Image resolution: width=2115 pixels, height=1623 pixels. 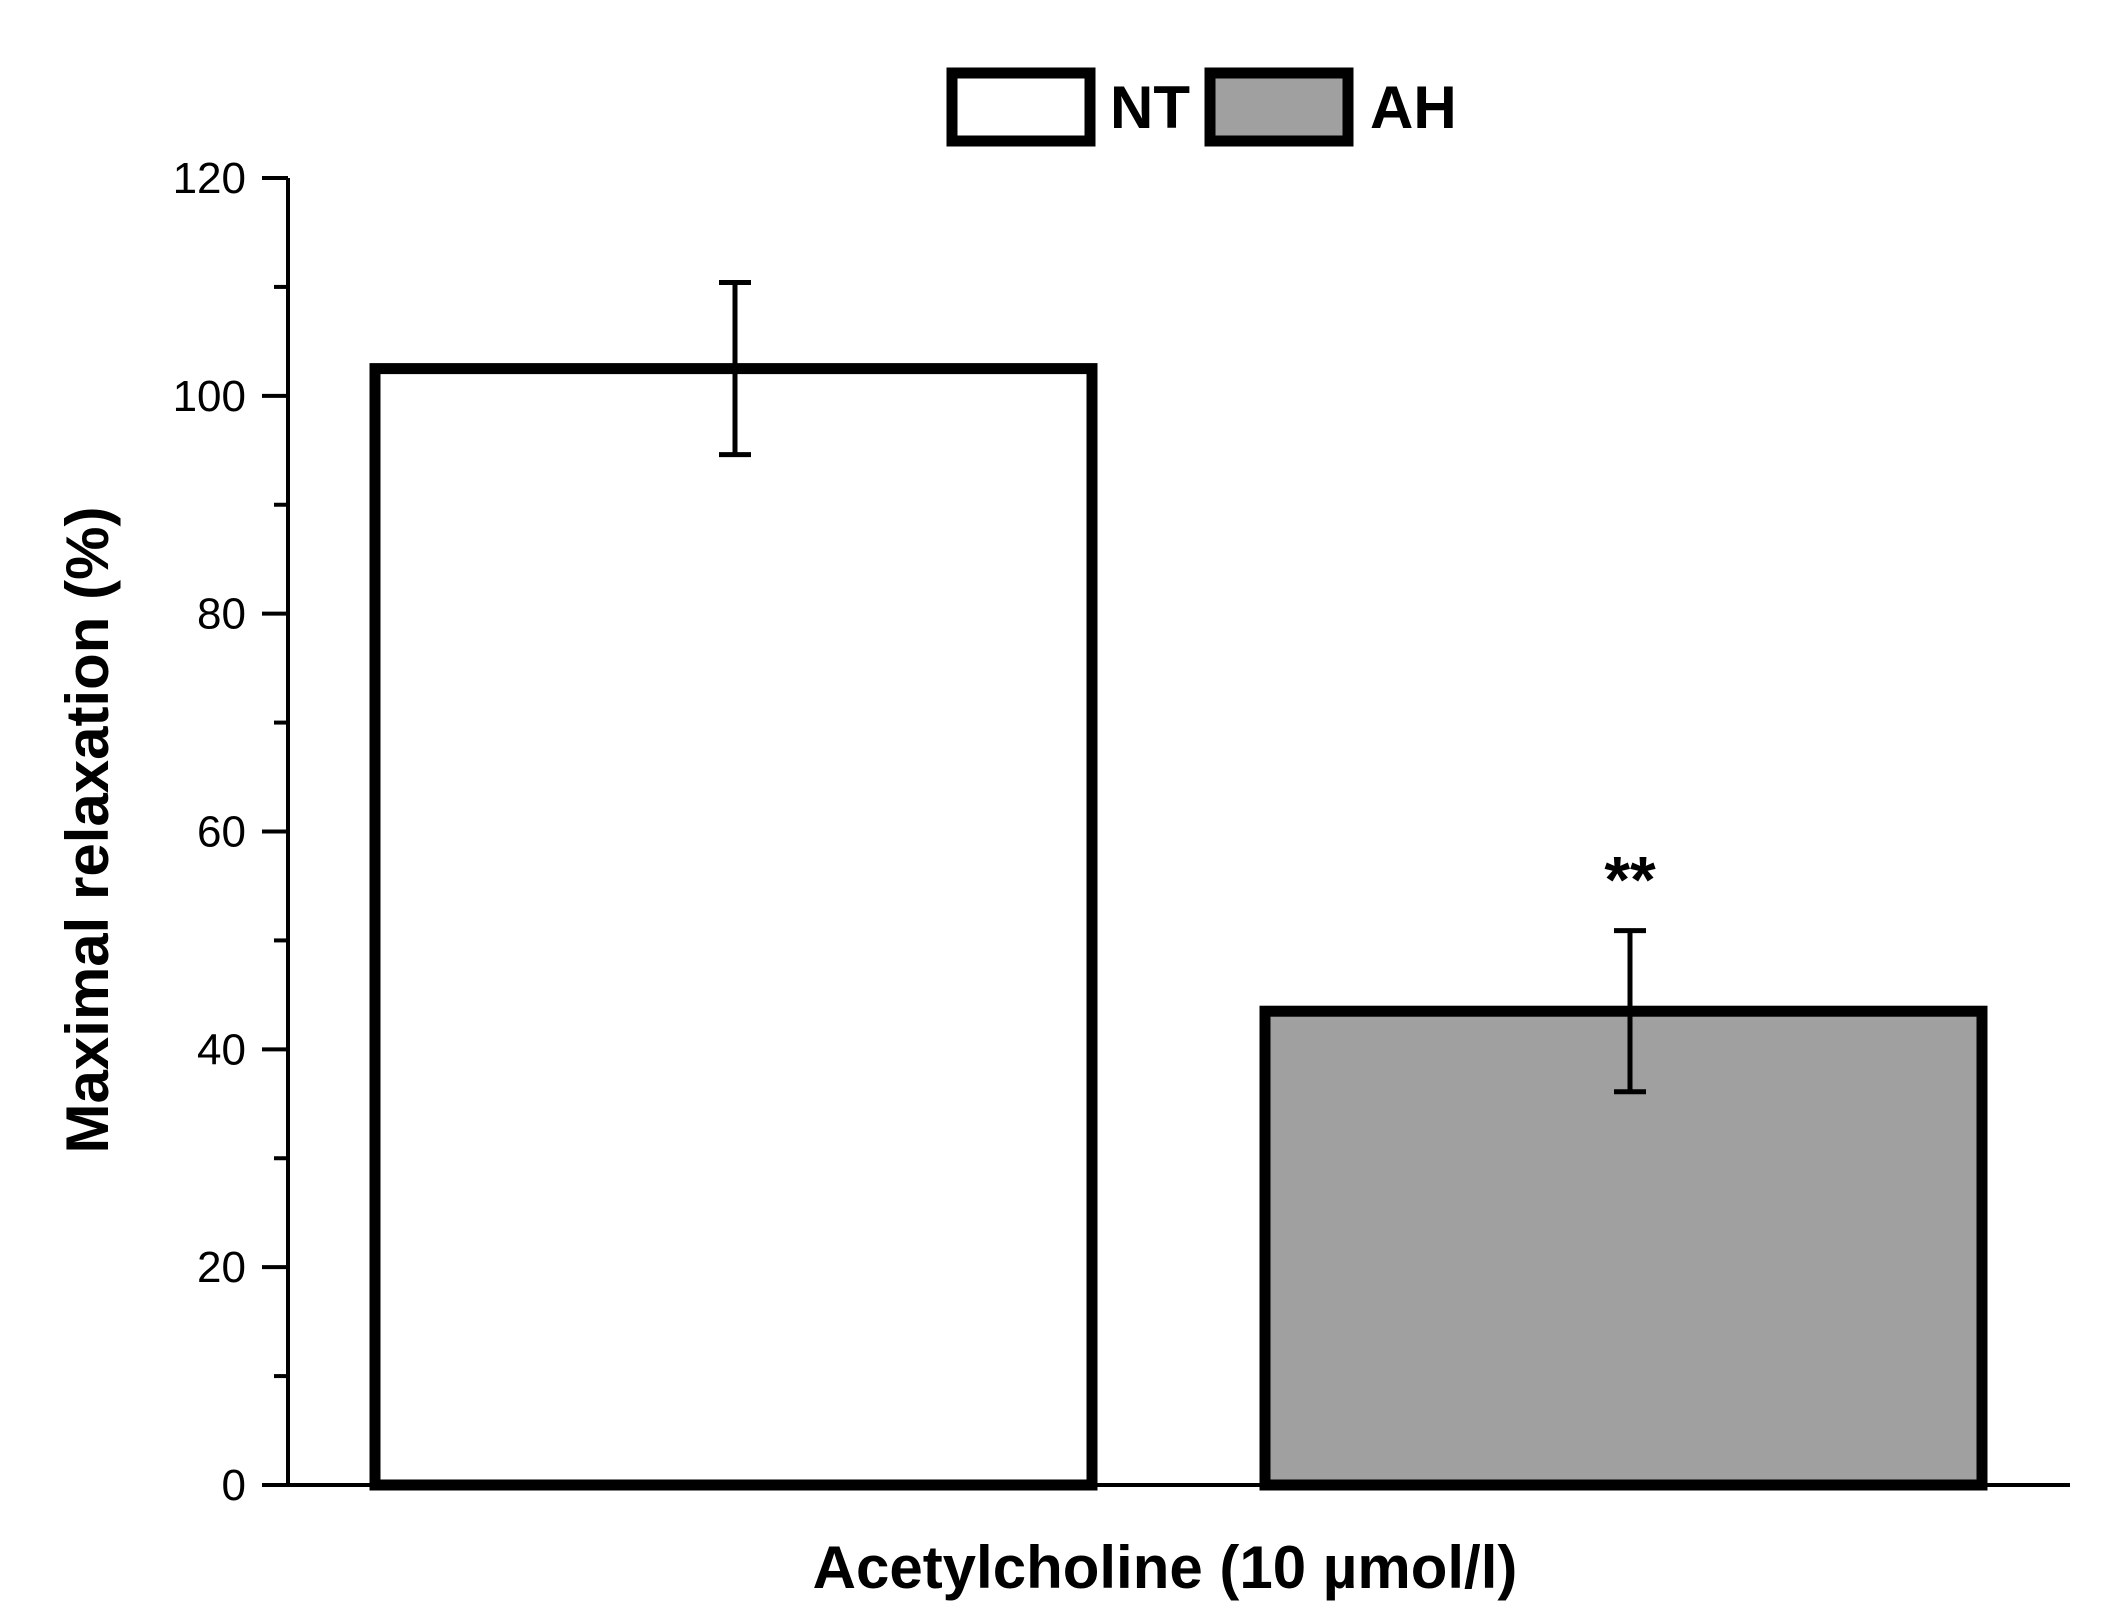 What do you see at coordinates (221, 1049) in the screenshot?
I see `y-tick-label-40: 40` at bounding box center [221, 1049].